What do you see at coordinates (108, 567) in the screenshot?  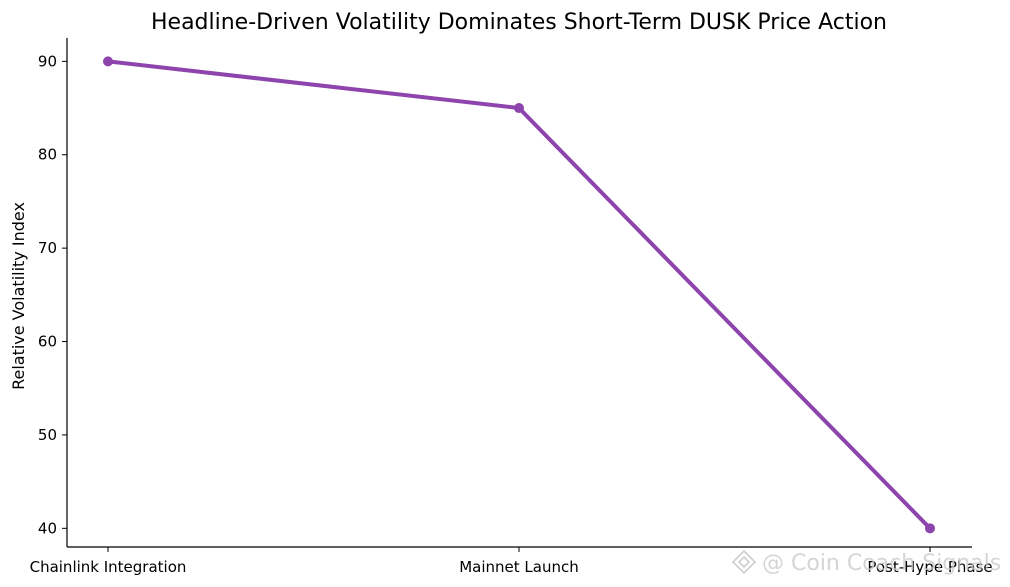 I see `x-tick-label: Chainlink Integration` at bounding box center [108, 567].